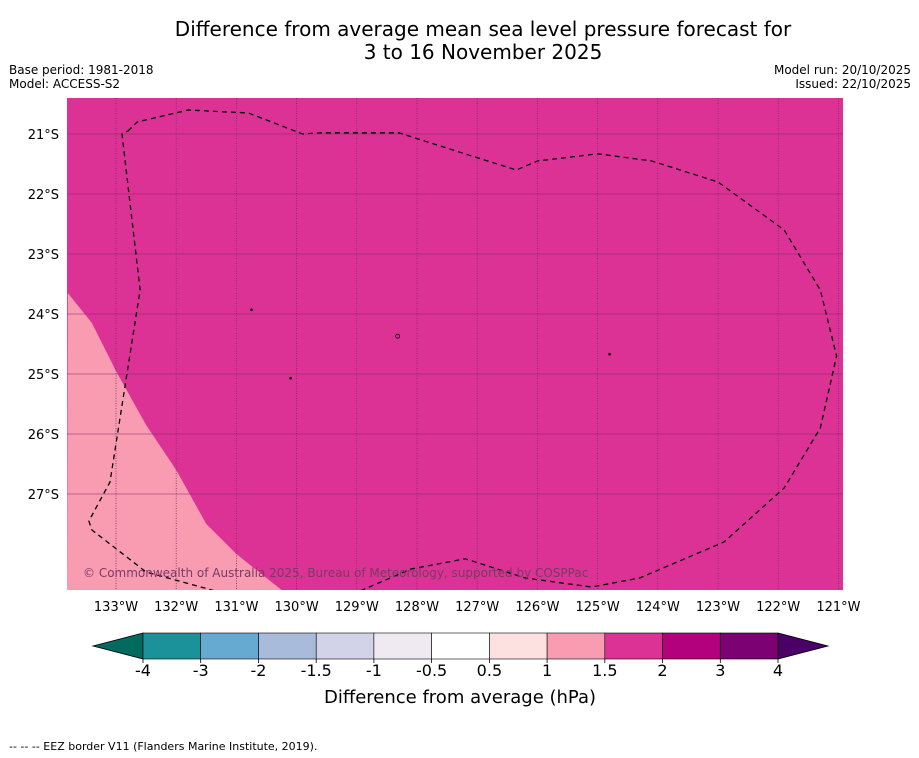 The height and width of the screenshot is (758, 919). What do you see at coordinates (537, 607) in the screenshot?
I see `x-tick-label: 126°W` at bounding box center [537, 607].